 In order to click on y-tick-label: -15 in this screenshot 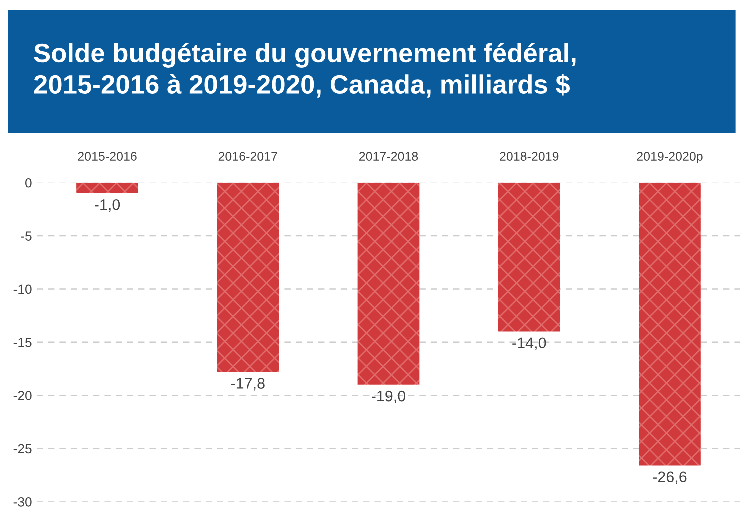, I will do `click(23, 343)`.